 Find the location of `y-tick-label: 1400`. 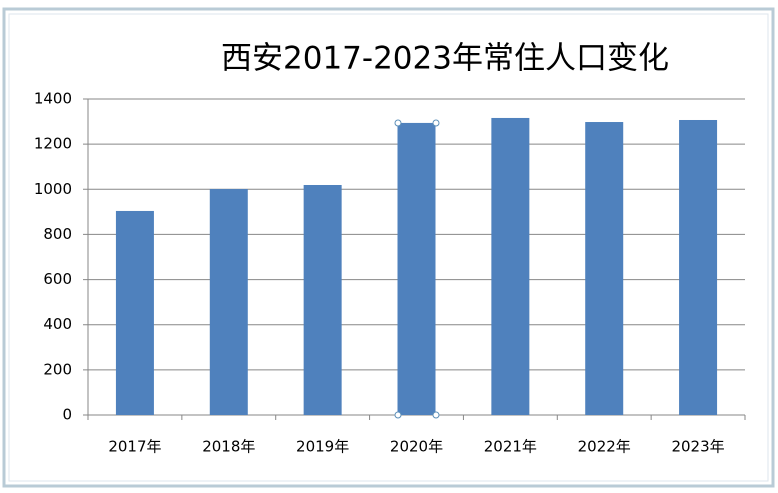

y-tick-label: 1400 is located at coordinates (53, 99).